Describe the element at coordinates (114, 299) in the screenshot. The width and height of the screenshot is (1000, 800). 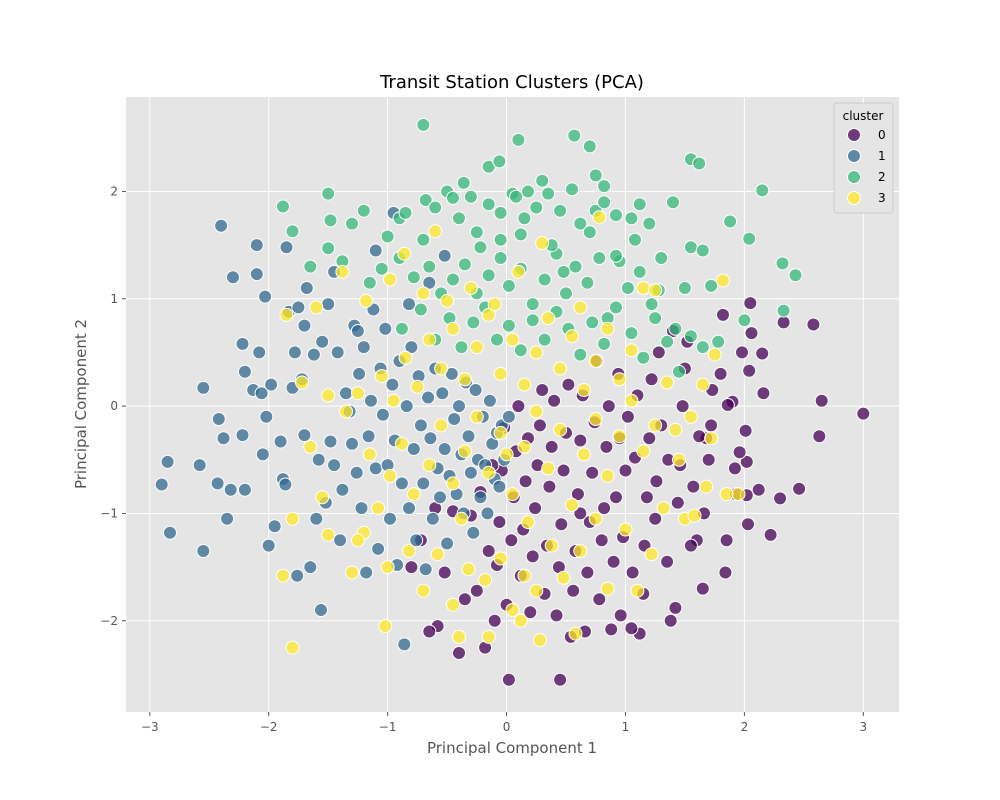
I see `y-tick-label: 1` at that location.